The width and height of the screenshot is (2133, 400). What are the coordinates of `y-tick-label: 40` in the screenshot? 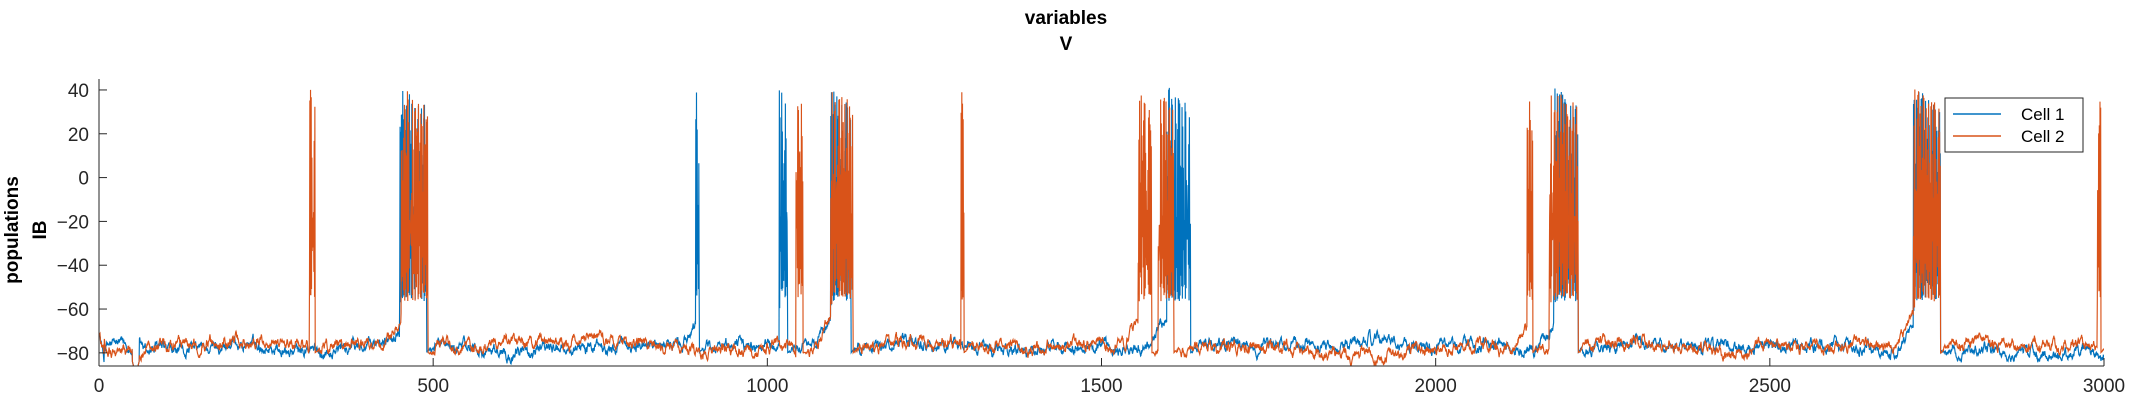 It's located at (78, 91).